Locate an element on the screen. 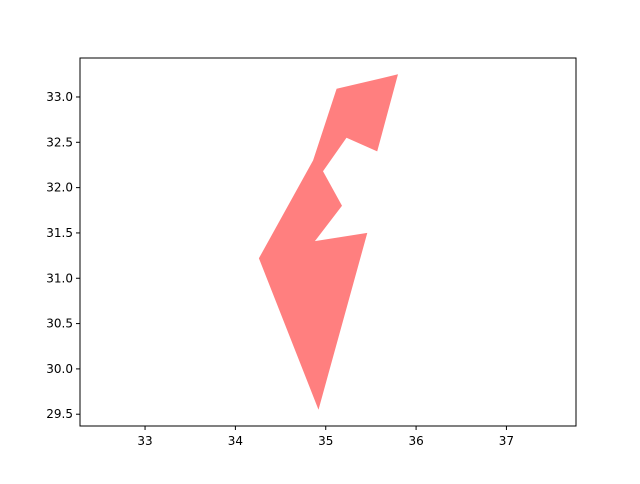  x-tick-label: 35 is located at coordinates (325, 441).